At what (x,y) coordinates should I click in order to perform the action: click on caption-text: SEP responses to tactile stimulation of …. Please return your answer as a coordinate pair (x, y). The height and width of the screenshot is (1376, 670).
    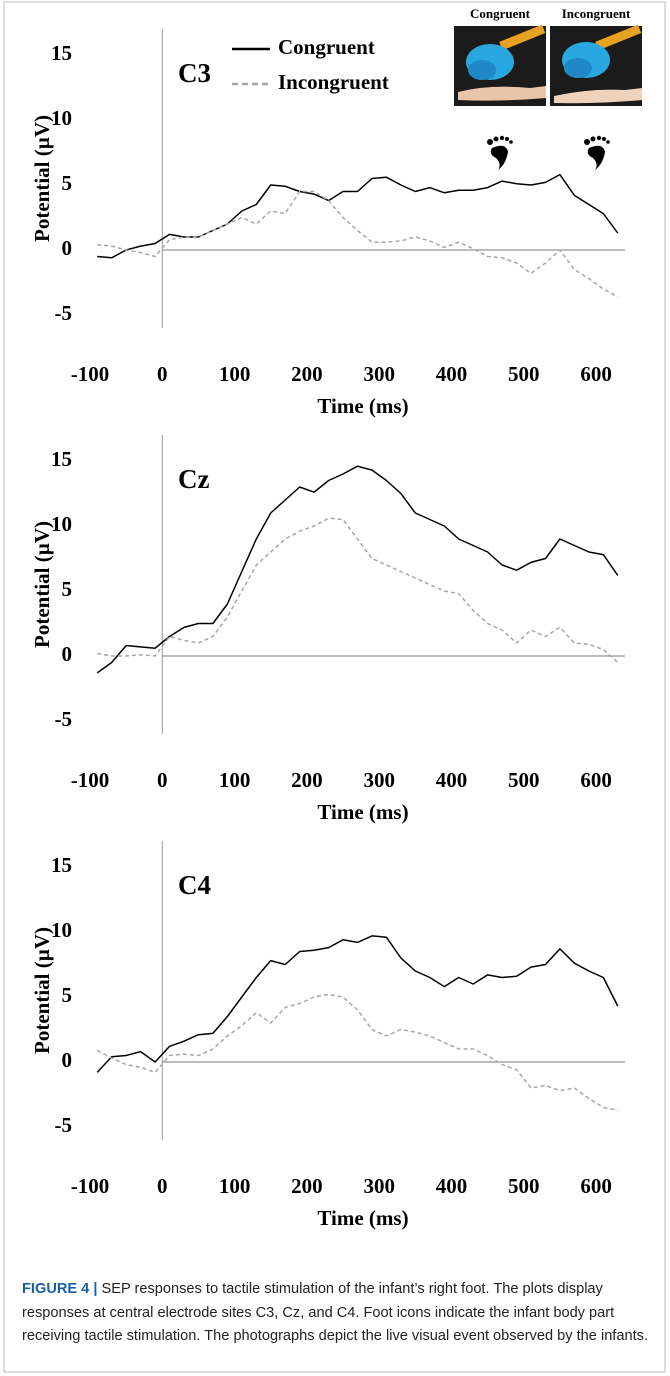
    Looking at the image, I should click on (335, 1312).